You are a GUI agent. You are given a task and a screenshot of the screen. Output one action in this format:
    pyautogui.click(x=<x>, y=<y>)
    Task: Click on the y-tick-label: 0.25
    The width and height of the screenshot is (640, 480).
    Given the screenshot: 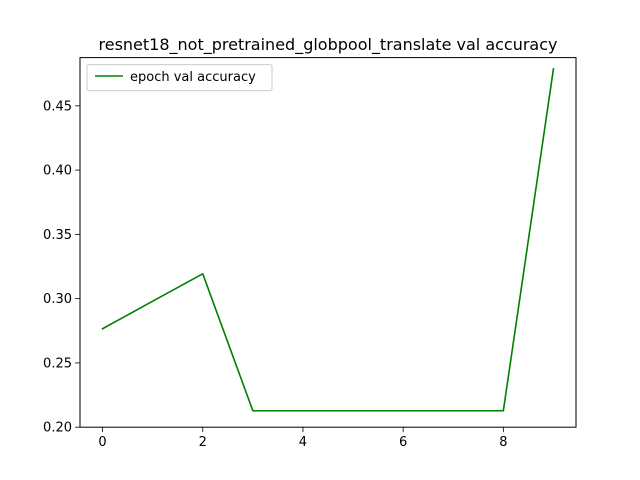 What is the action you would take?
    pyautogui.click(x=57, y=363)
    